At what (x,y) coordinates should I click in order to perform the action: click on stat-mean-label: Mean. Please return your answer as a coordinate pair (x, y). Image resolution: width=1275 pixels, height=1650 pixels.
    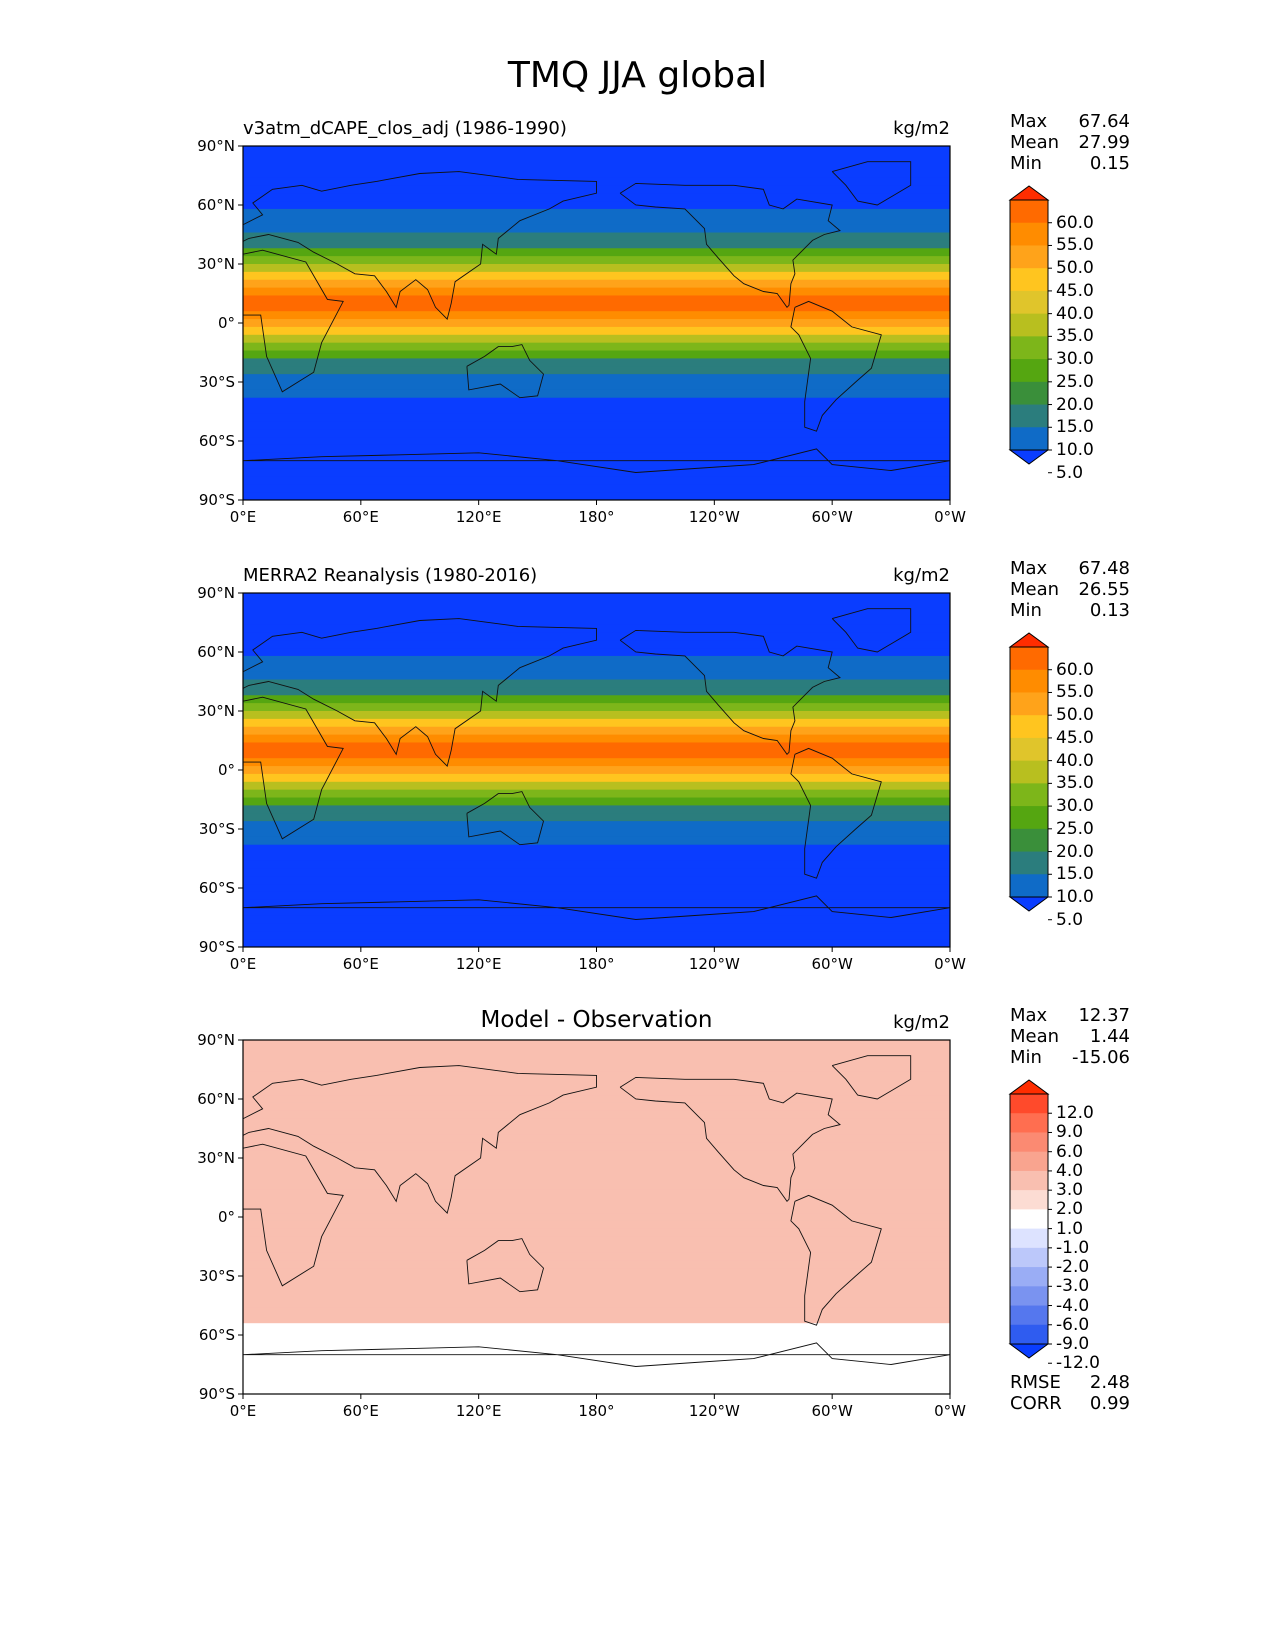
    Looking at the image, I should click on (1035, 589).